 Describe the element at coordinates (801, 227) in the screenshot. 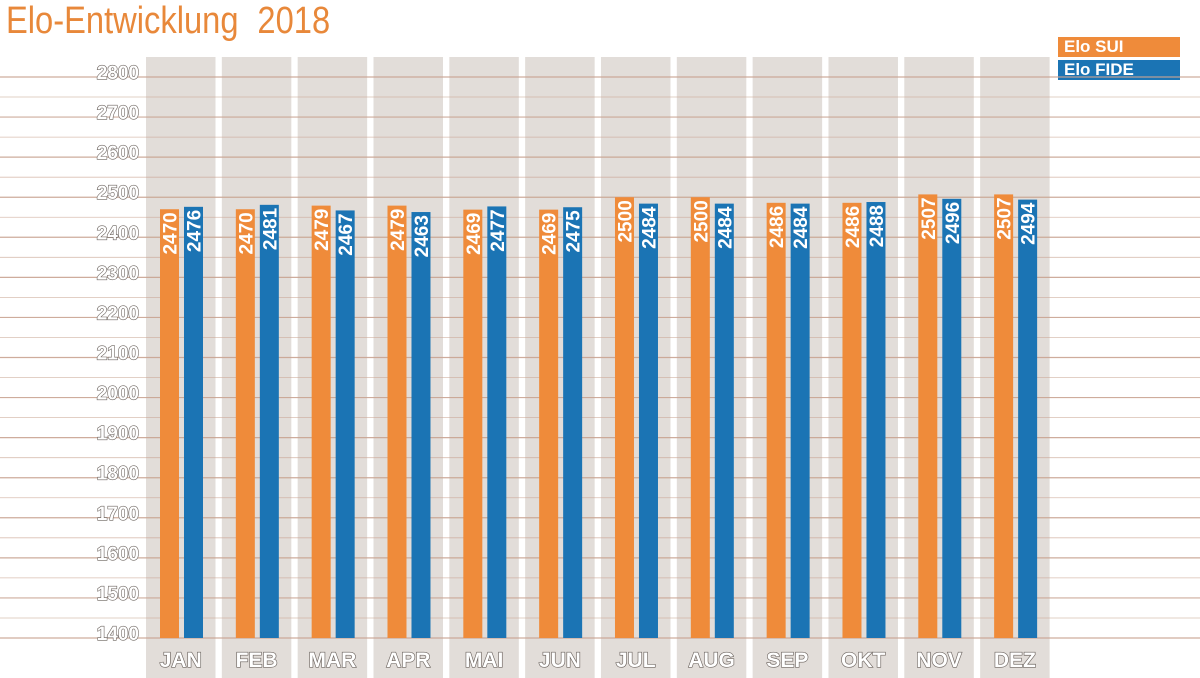

I see `value-label-fide-sep: 2484` at that location.